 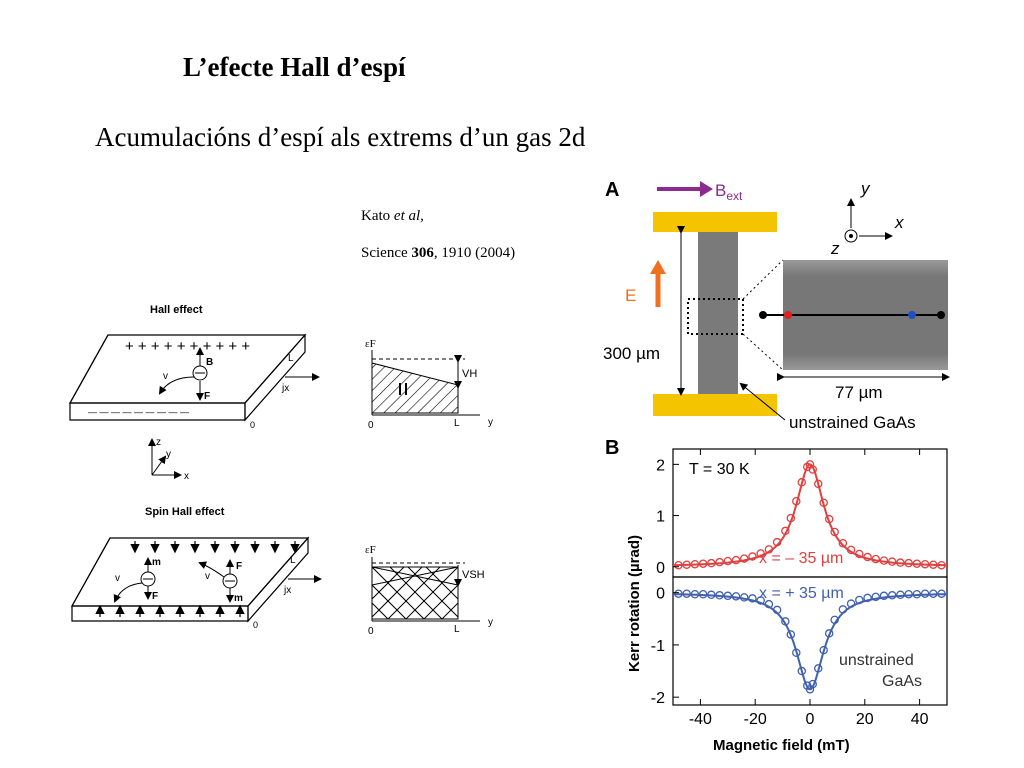 I want to click on material-annotation-1: unstrained, so click(x=876, y=660).